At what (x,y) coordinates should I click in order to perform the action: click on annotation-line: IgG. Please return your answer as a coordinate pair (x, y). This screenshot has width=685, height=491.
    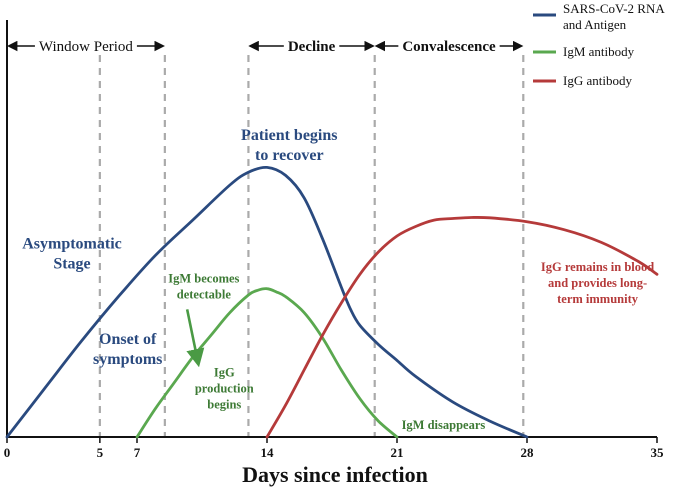
    Looking at the image, I should click on (224, 372).